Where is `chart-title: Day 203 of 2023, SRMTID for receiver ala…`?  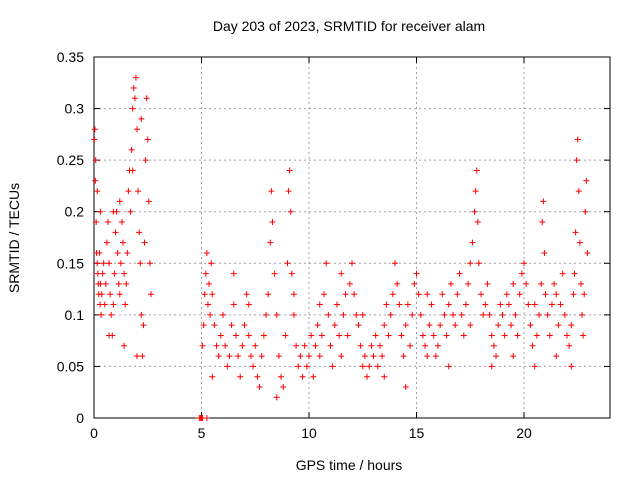
chart-title: Day 203 of 2023, SRMTID for receiver ala… is located at coordinates (349, 26).